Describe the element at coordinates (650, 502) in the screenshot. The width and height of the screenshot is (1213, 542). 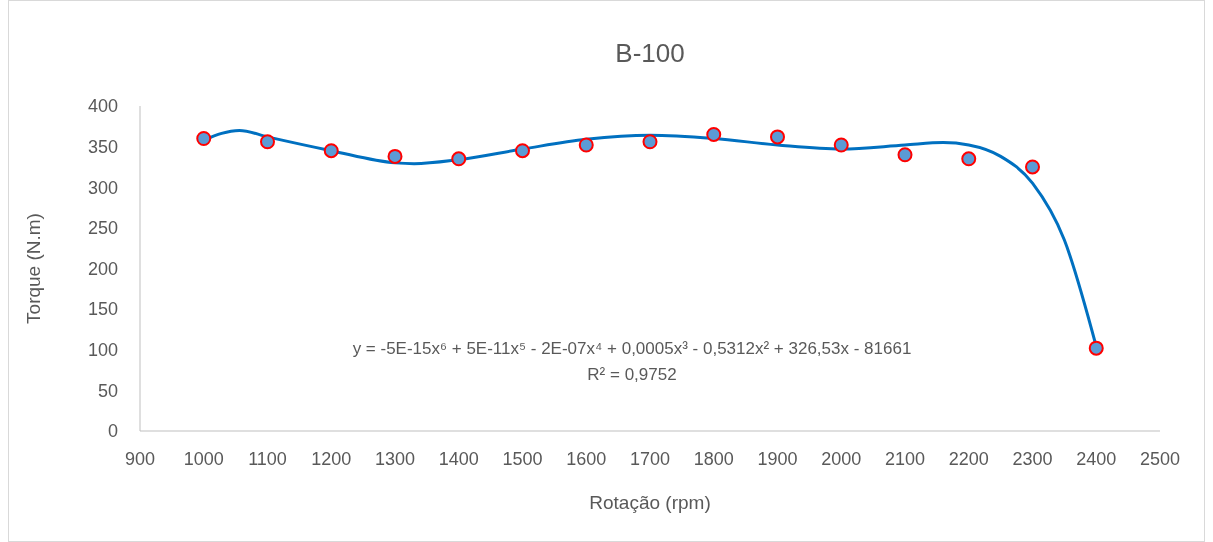
I see `x-axis-title: Rotação (rpm)` at that location.